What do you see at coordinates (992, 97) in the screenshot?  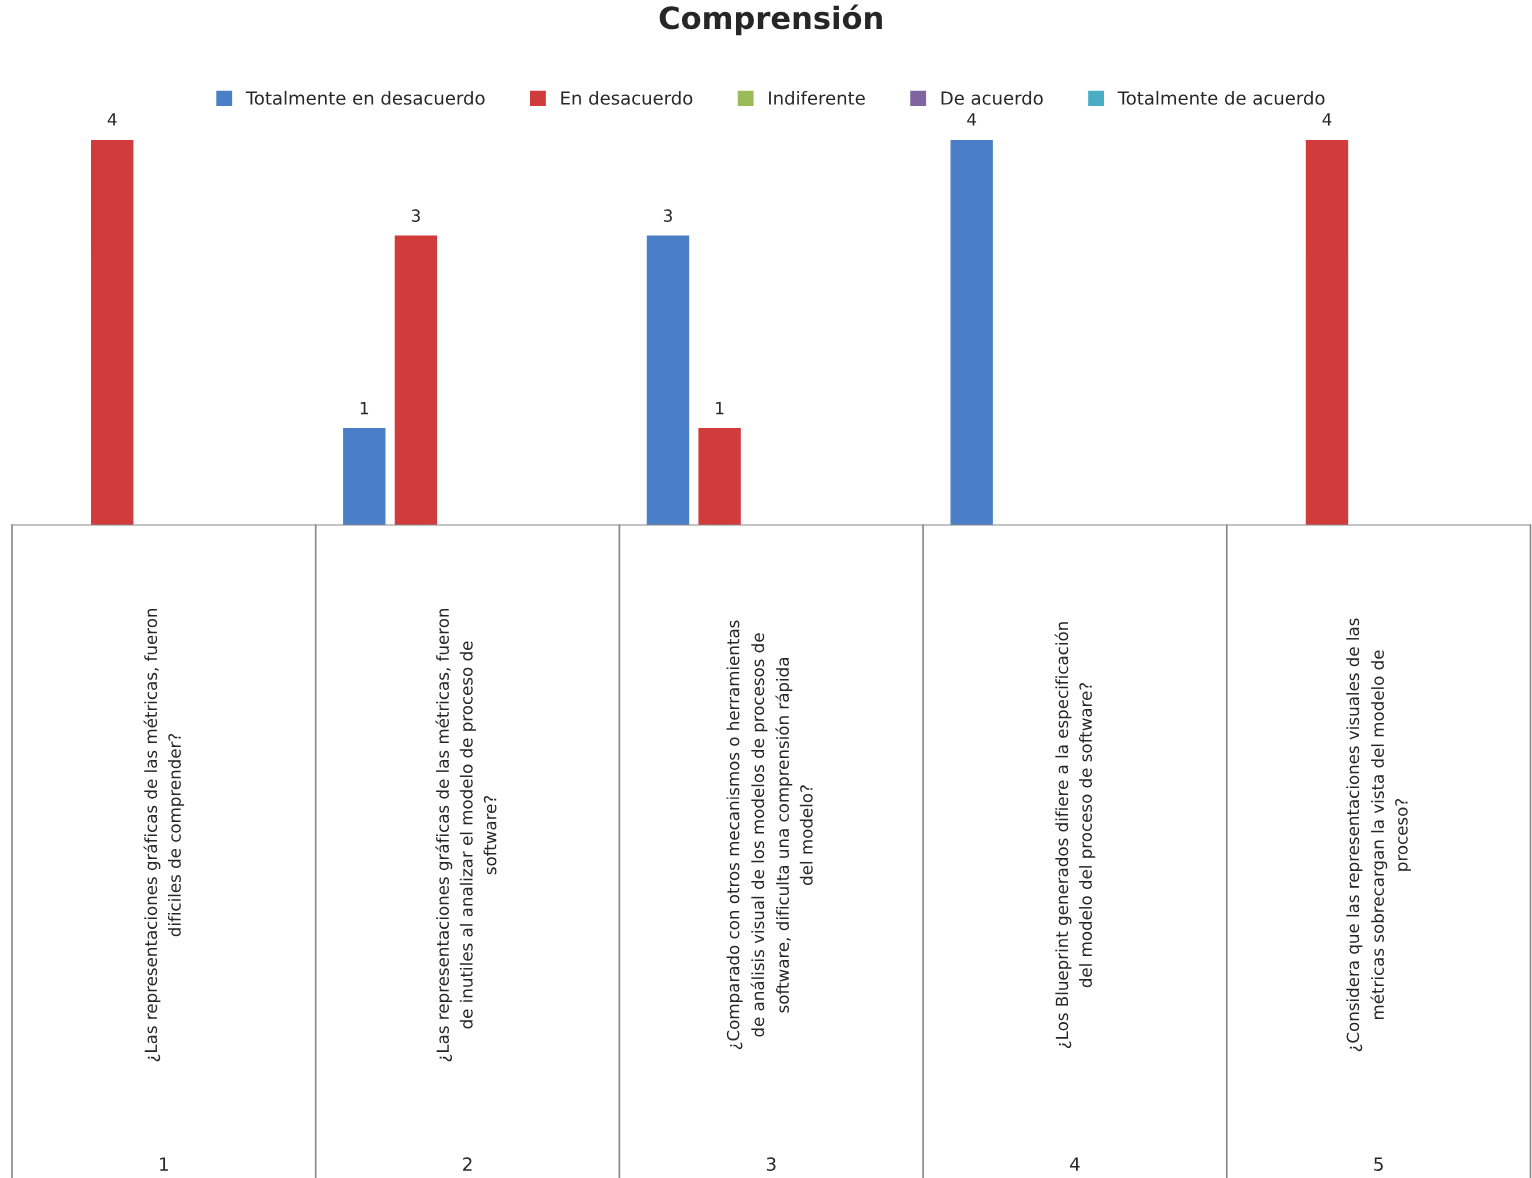 I see `legend-label: De acuerdo` at bounding box center [992, 97].